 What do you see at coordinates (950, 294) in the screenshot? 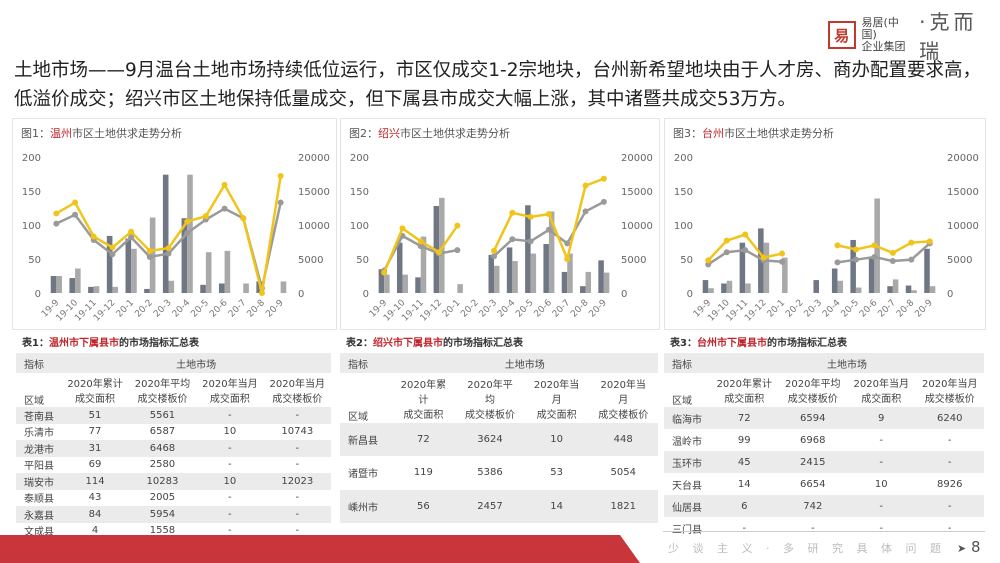
I see `y2-tick-label: 0` at bounding box center [950, 294].